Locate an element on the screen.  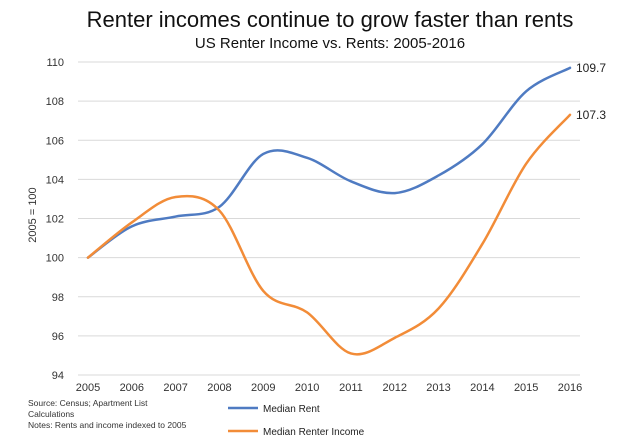
source-line-1: Source: Census; Apartment List is located at coordinates (88, 403).